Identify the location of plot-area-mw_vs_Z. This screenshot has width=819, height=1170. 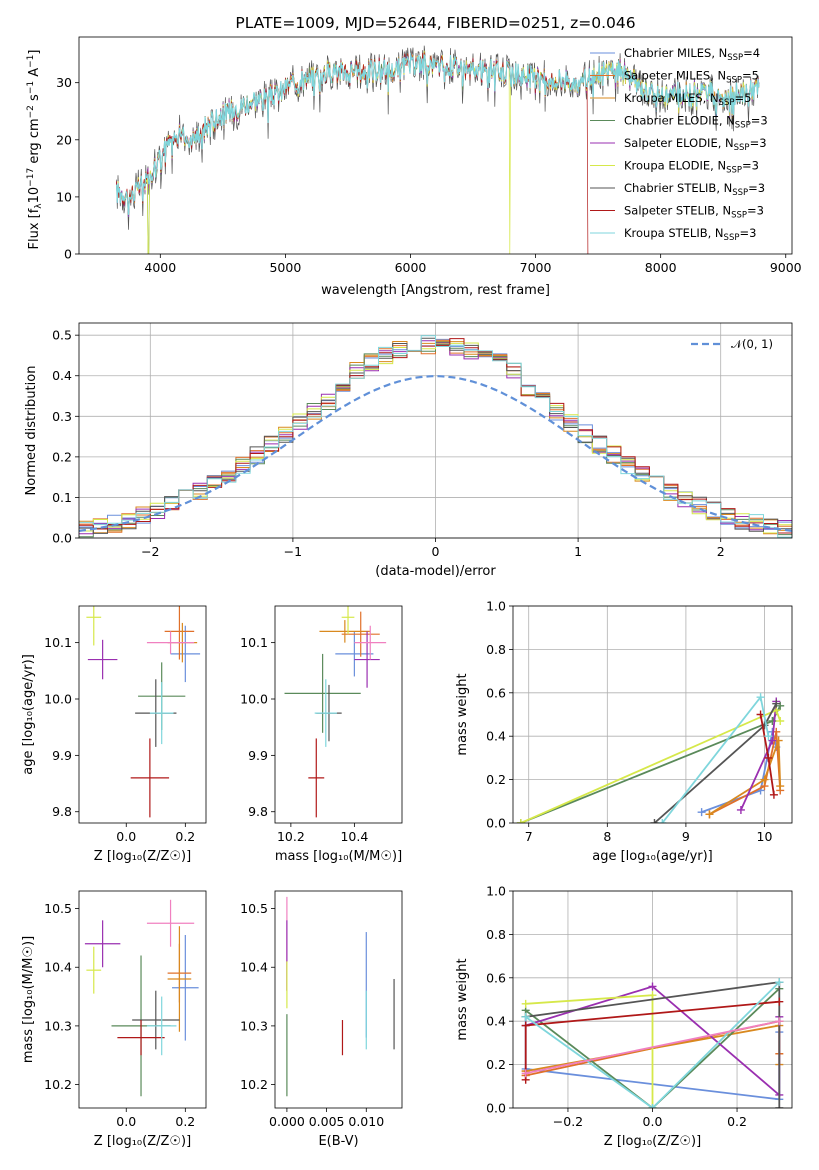
(652, 1043).